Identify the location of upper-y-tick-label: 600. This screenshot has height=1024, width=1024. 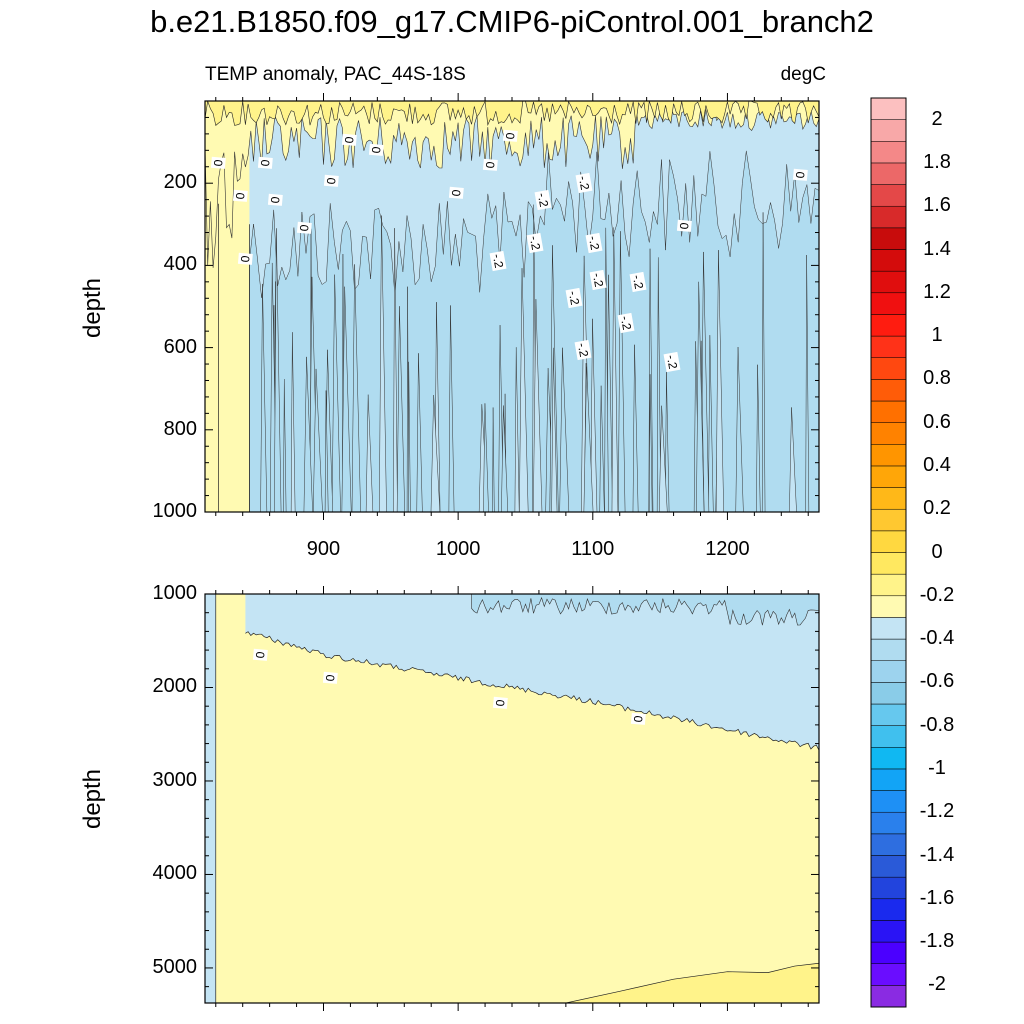
(180, 346).